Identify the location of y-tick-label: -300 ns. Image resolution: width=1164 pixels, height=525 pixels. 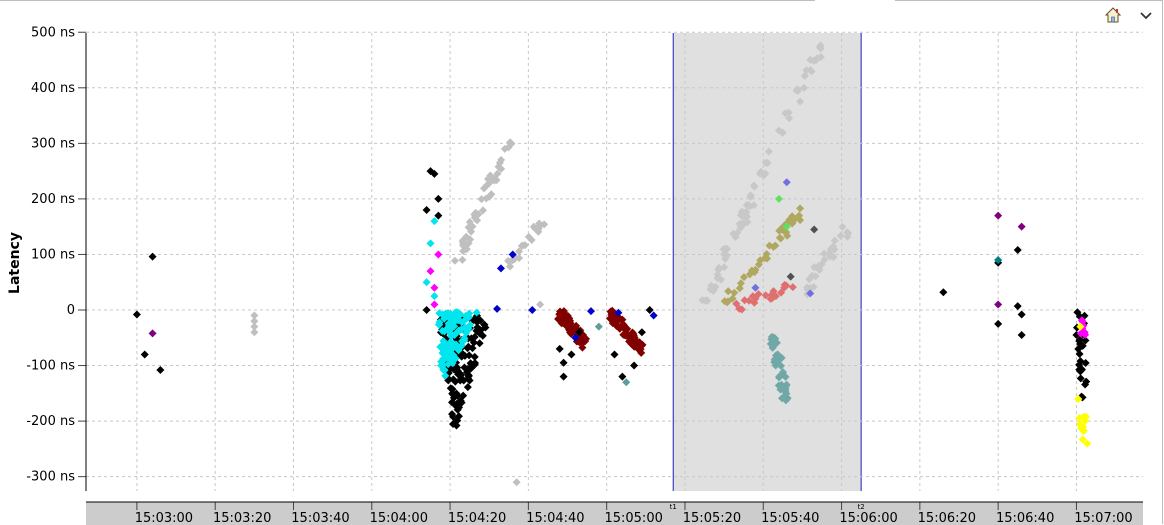
(50, 477).